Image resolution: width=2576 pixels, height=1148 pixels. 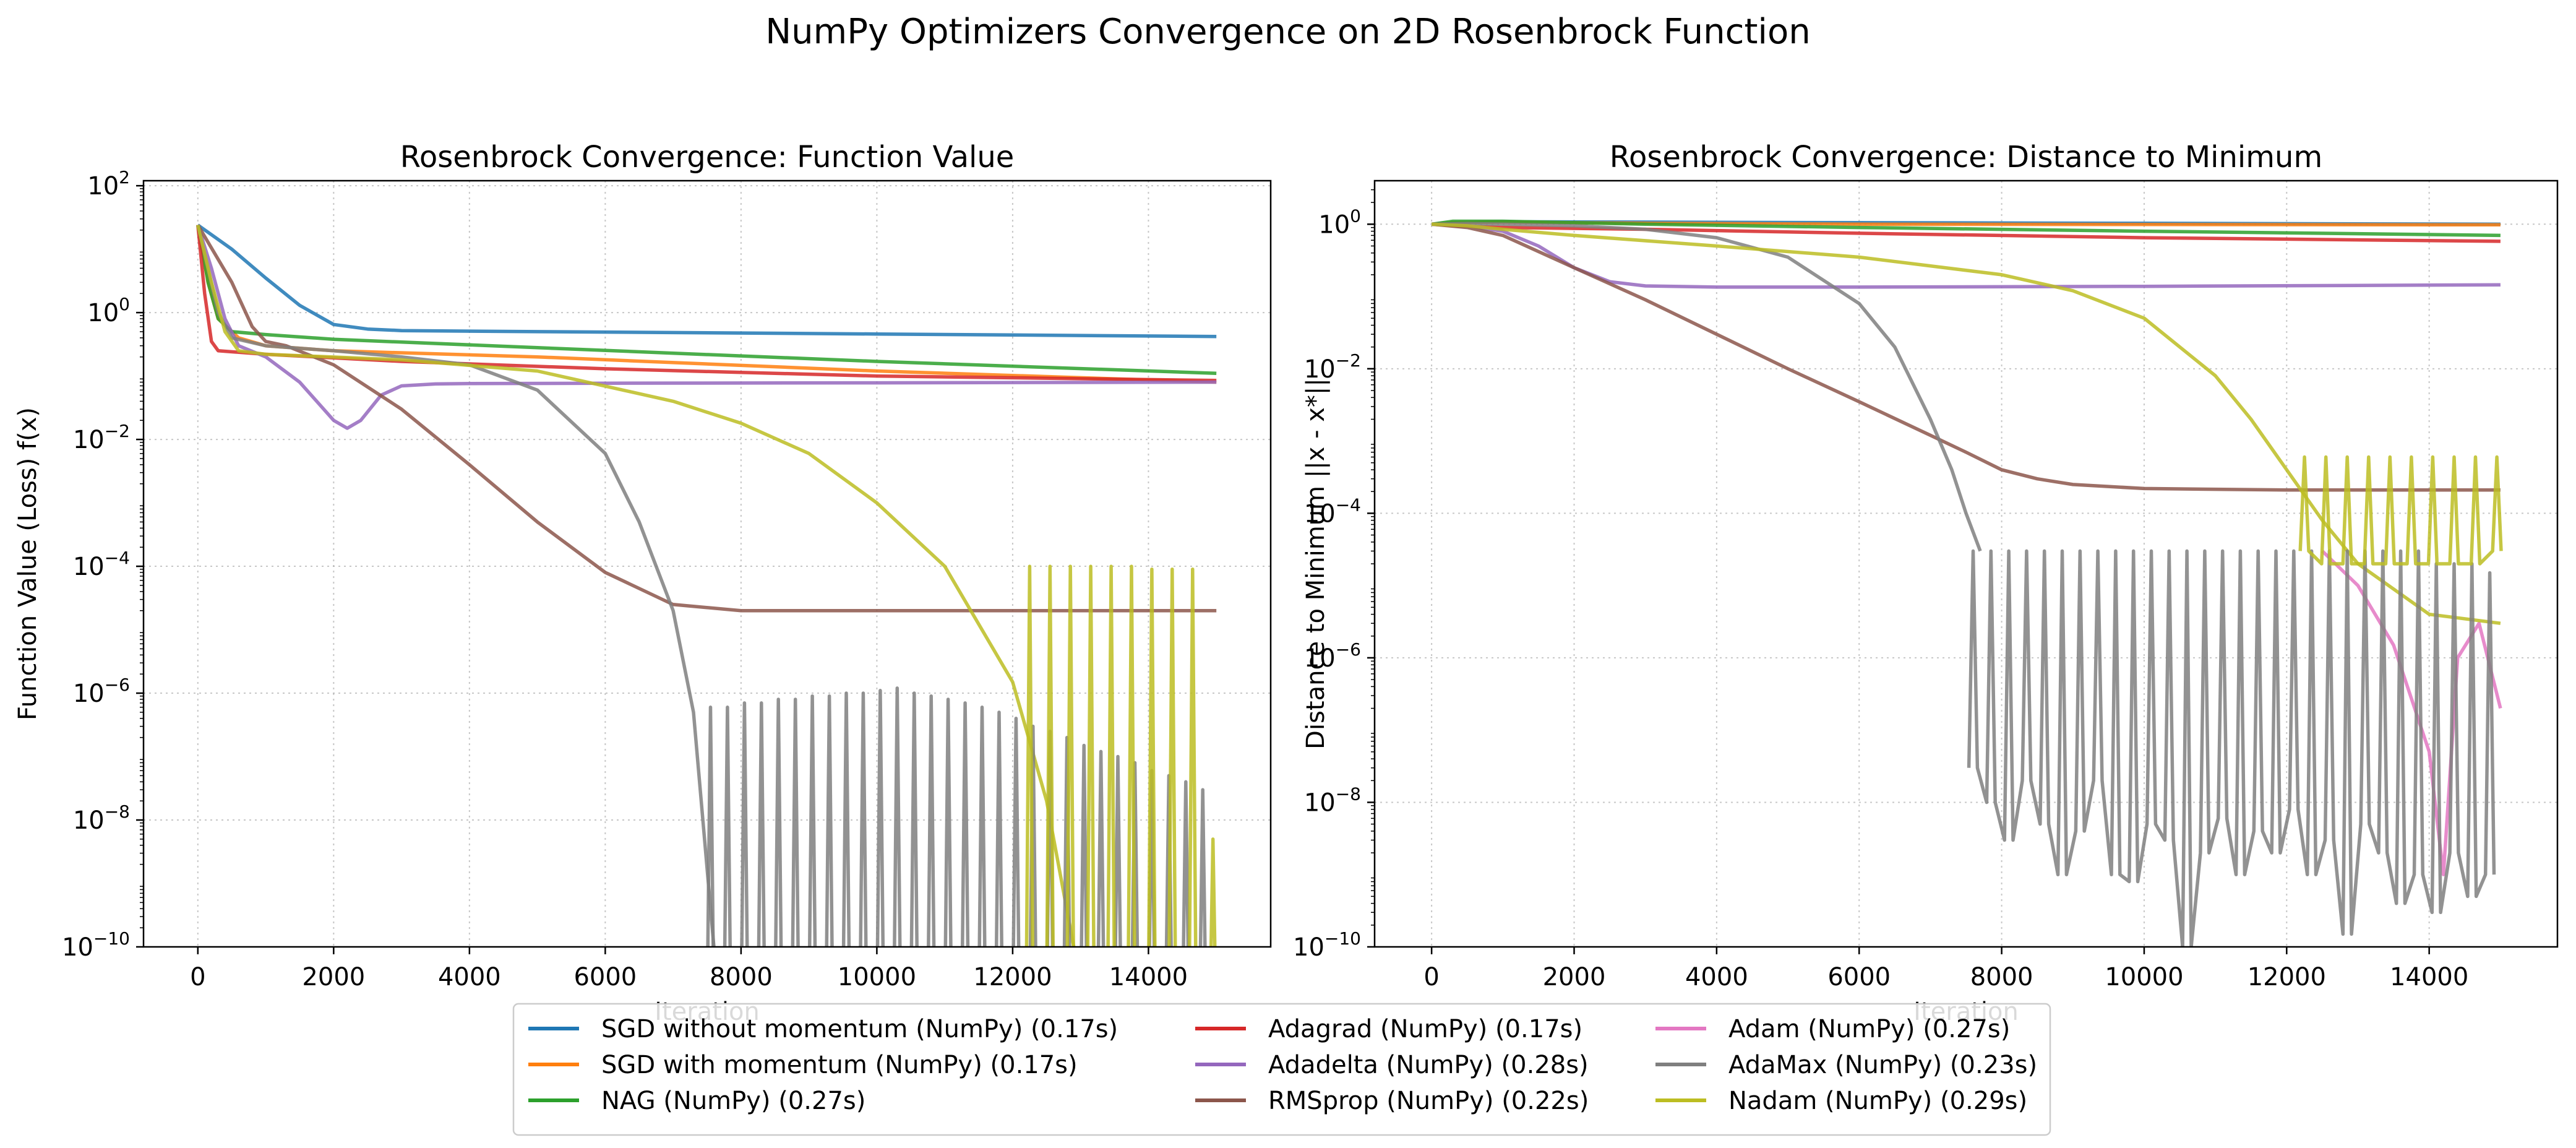 I want to click on series-line-adadelta-numpy-0-28s, so click(x=706, y=327).